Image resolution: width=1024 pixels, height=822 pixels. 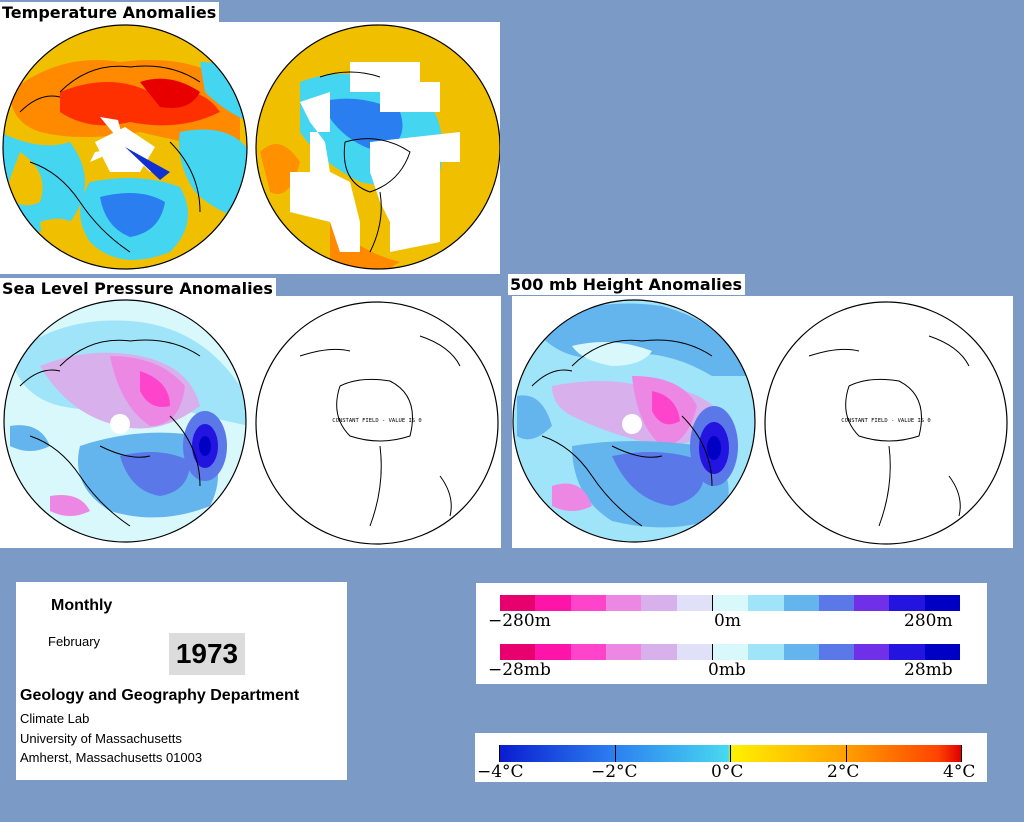 I want to click on slp-panel: CONSTANT FIELD - VALUE IS 0, so click(x=250, y=422).